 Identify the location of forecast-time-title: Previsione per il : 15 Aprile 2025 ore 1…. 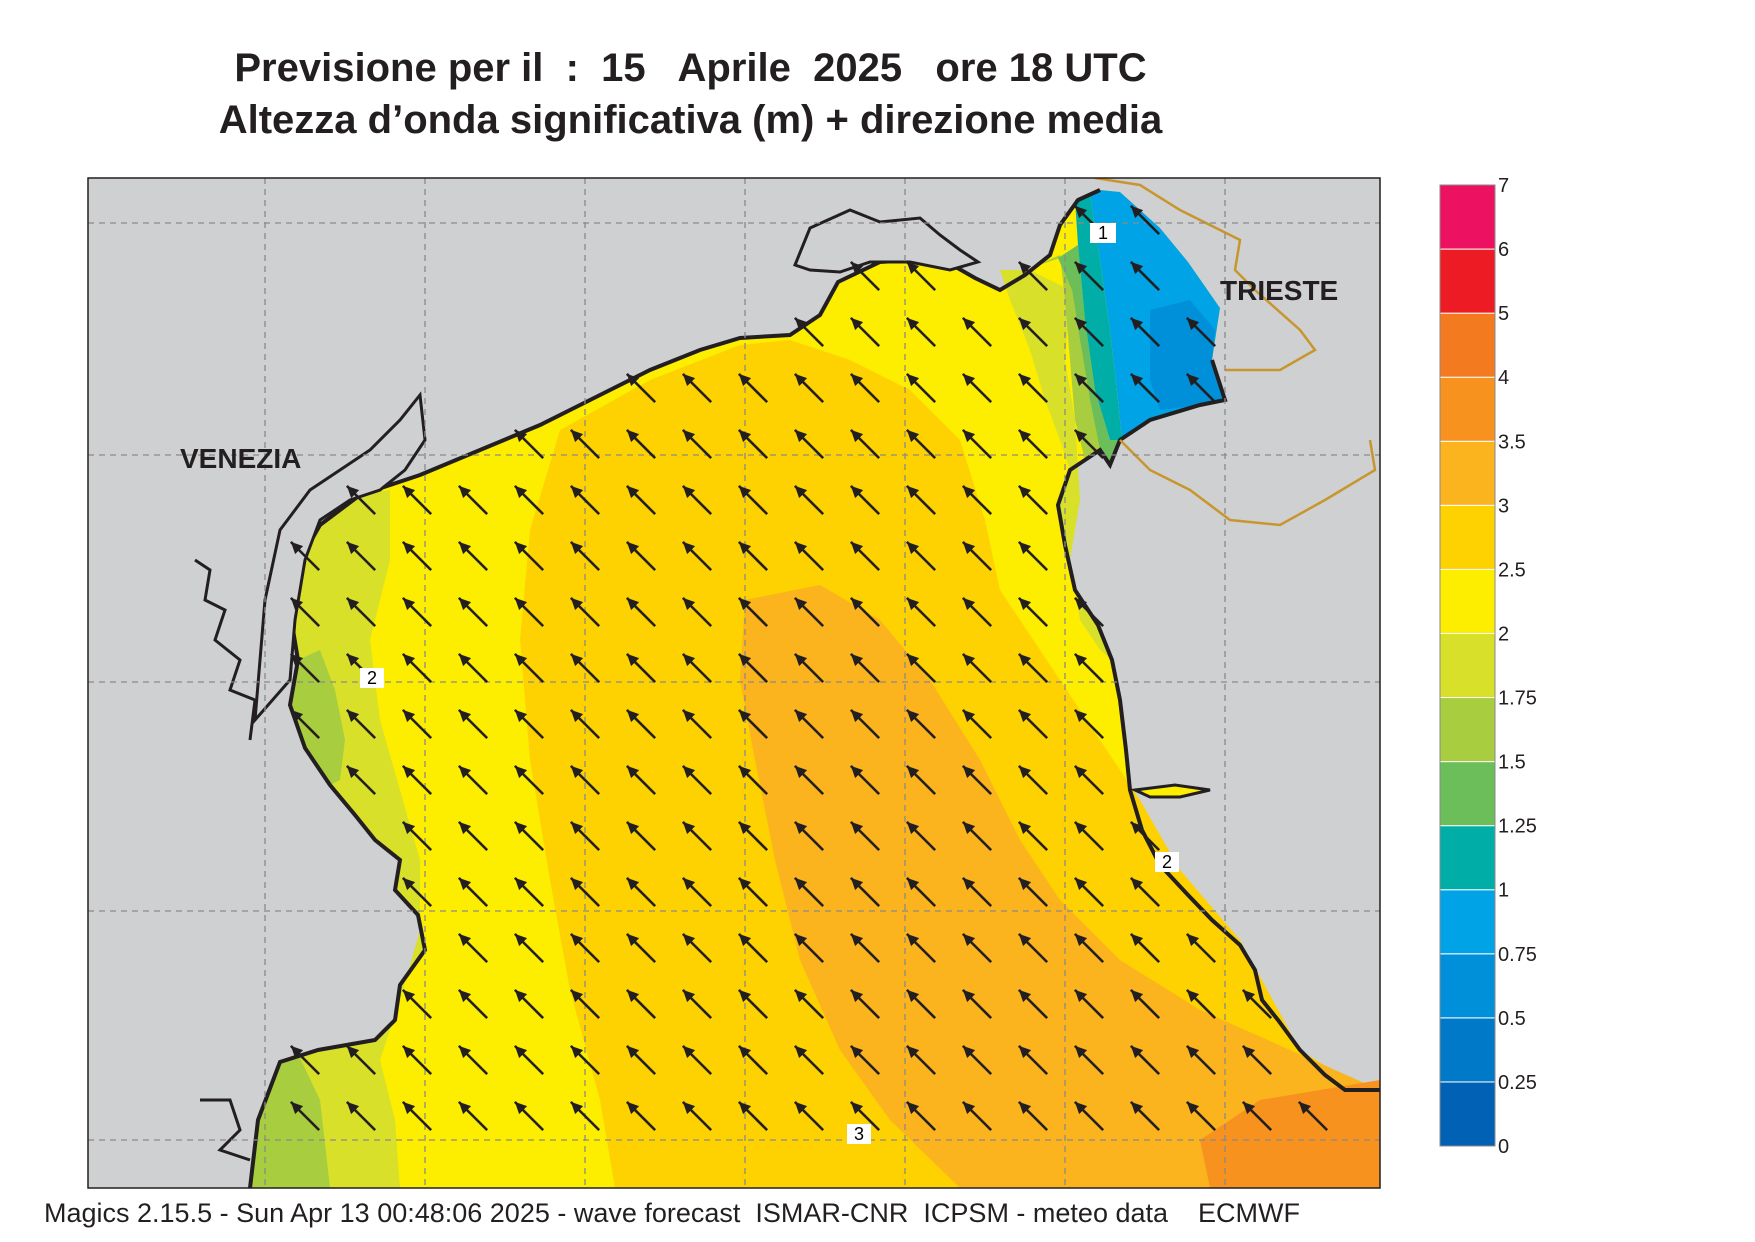
(690, 68).